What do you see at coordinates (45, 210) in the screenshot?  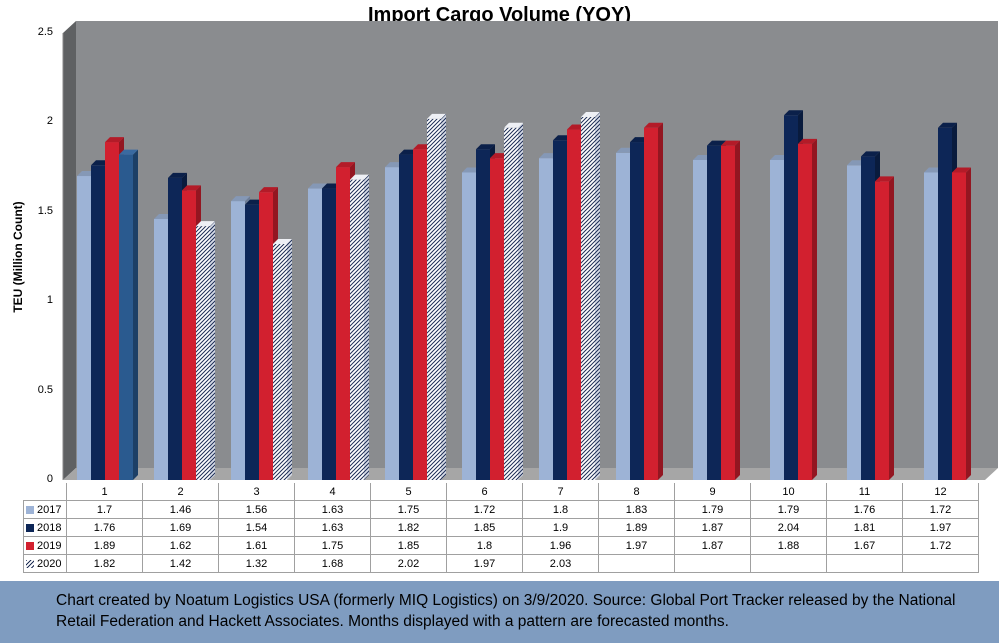 I see `y-tick-label: 1.5` at bounding box center [45, 210].